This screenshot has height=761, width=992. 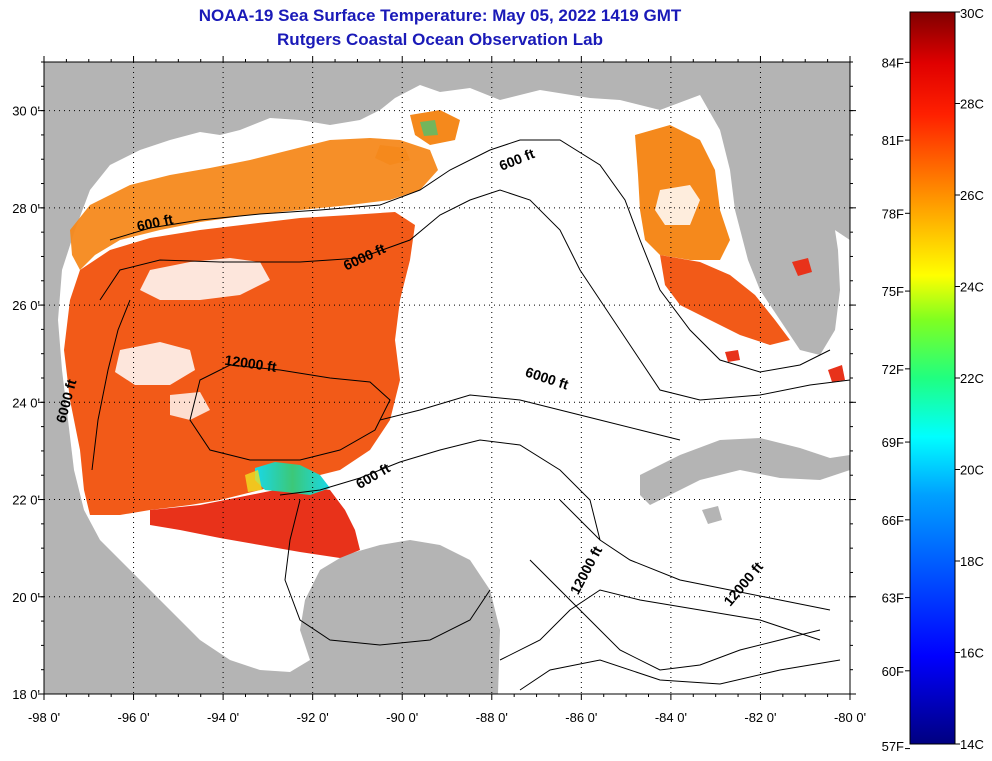 What do you see at coordinates (26, 305) in the screenshot?
I see `lat-tick-label: 26 0'` at bounding box center [26, 305].